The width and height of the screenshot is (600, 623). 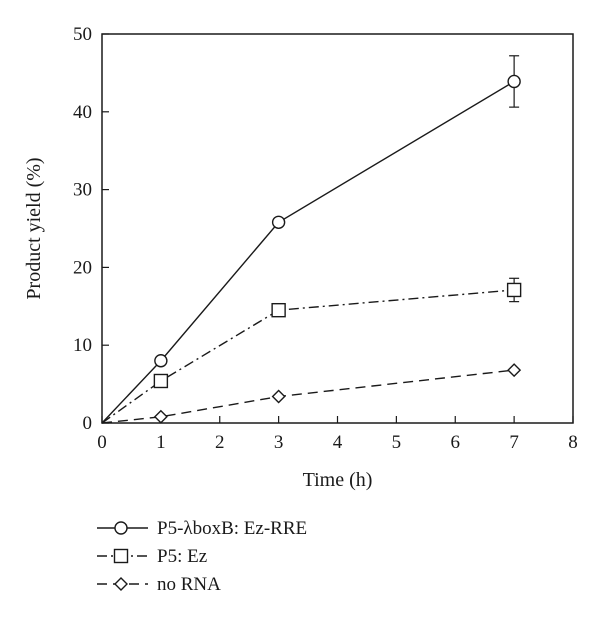 What do you see at coordinates (456, 442) in the screenshot?
I see `x-tick-label: 6` at bounding box center [456, 442].